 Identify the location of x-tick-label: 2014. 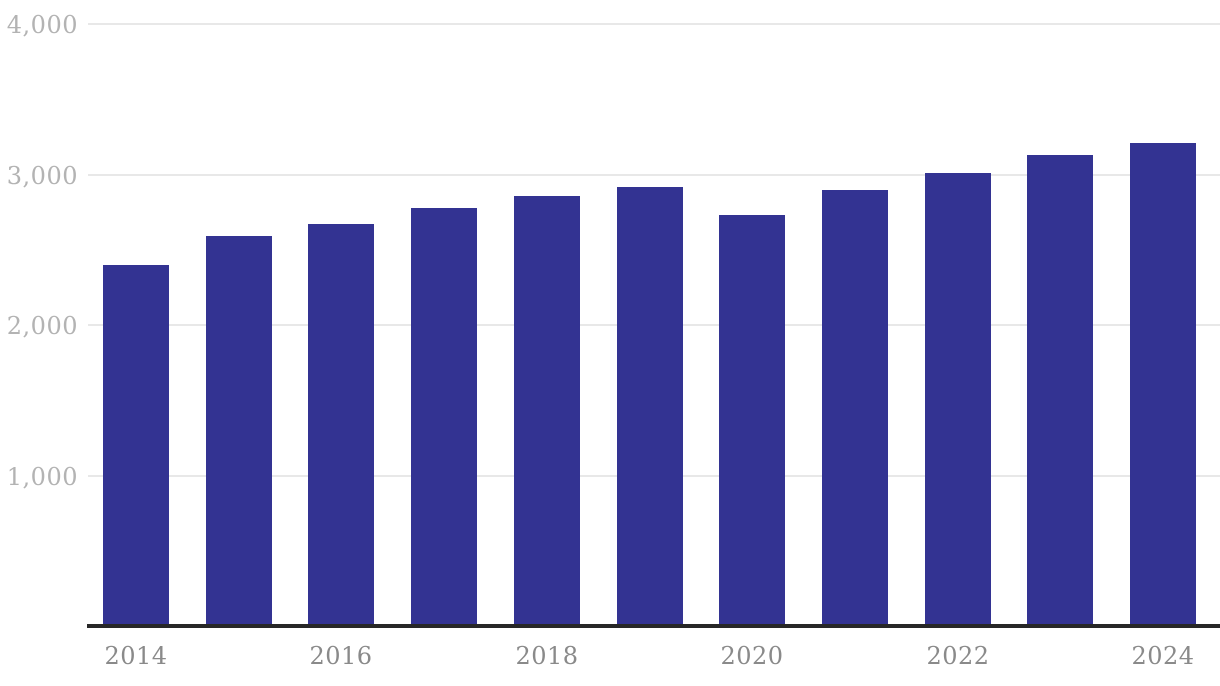
(136, 656).